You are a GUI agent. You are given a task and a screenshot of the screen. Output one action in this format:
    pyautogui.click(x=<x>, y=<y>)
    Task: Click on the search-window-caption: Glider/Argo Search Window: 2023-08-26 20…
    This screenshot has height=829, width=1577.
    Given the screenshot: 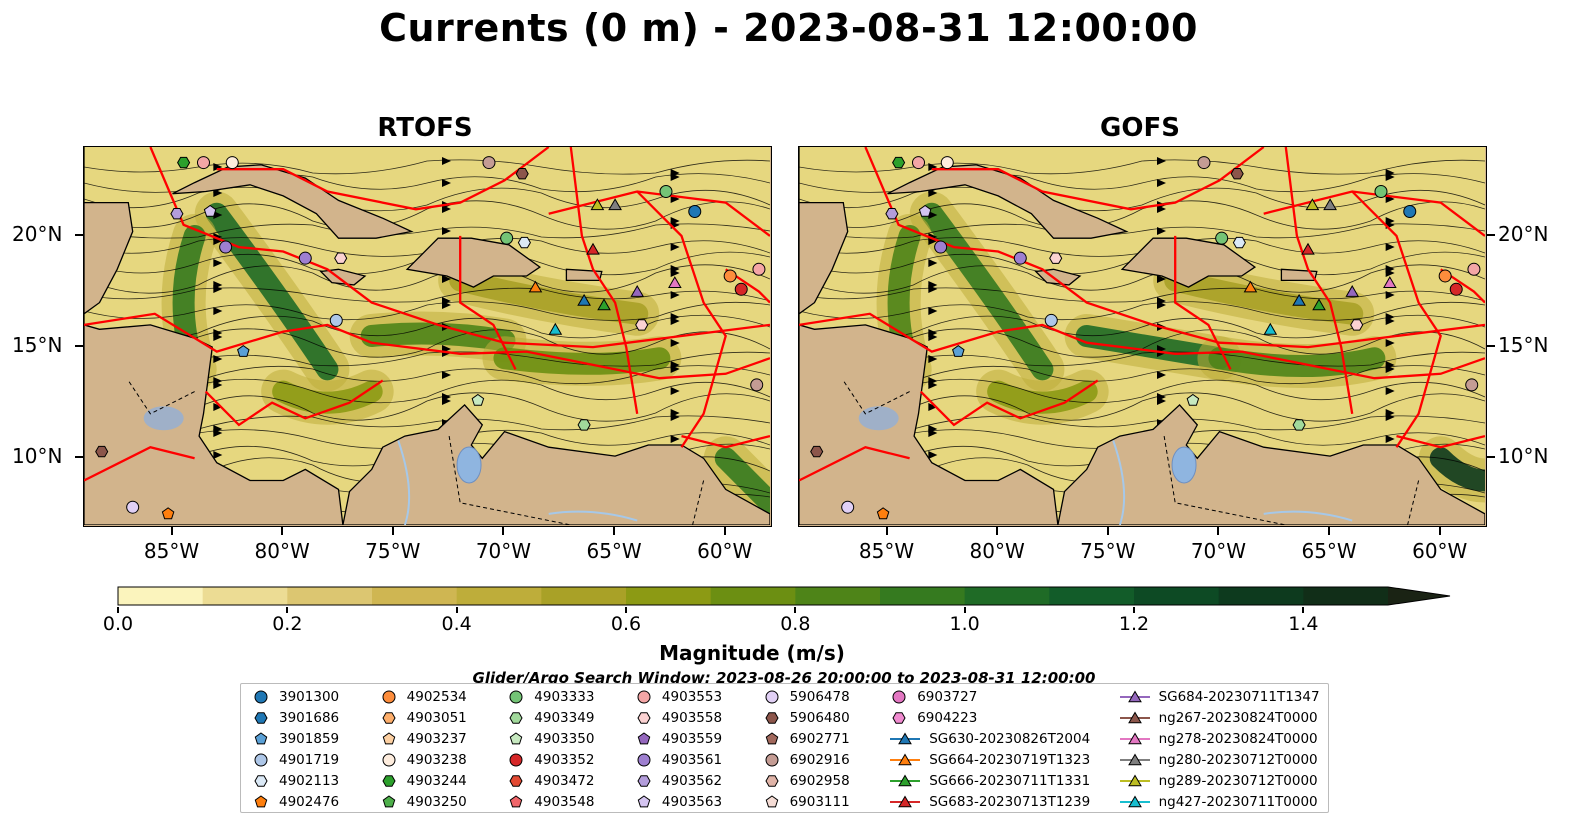 What is the action you would take?
    pyautogui.click(x=784, y=678)
    